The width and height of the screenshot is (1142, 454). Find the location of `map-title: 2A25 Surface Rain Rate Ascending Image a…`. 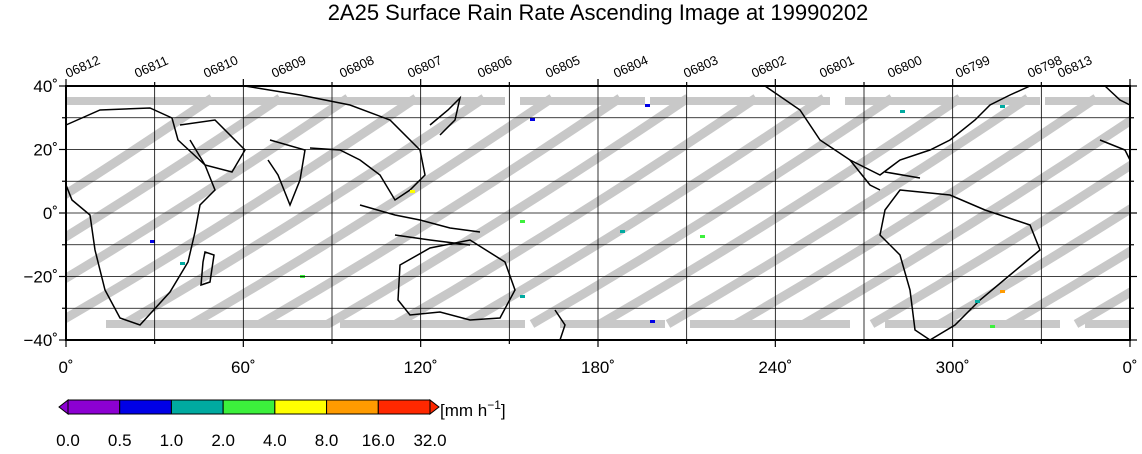

map-title: 2A25 Surface Rain Rate Ascending Image a… is located at coordinates (598, 12).